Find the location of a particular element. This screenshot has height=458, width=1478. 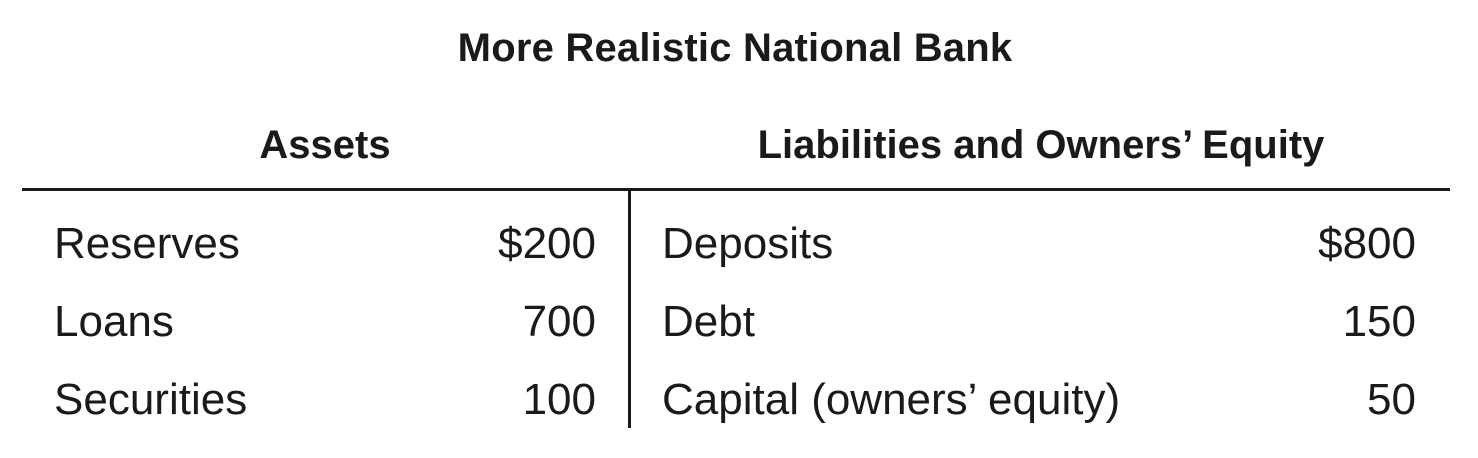

liabilities-header: Liabilities and Owners’ Equity is located at coordinates (1041, 145).